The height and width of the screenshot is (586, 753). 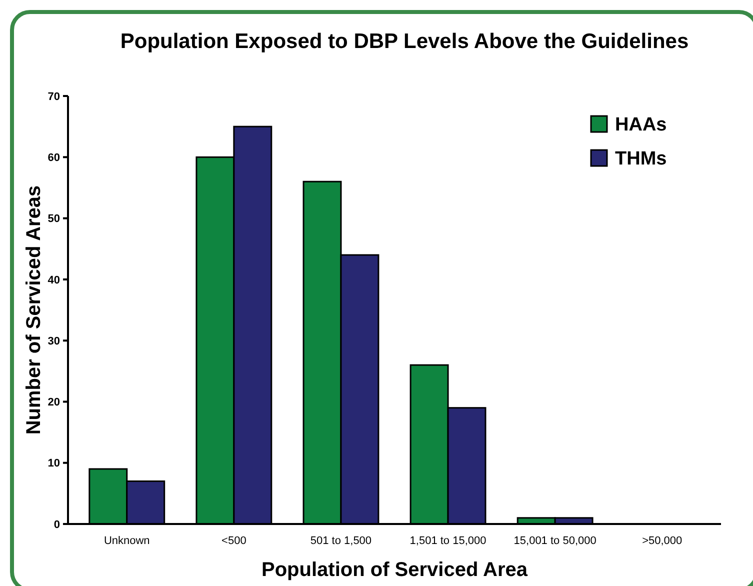 What do you see at coordinates (34, 310) in the screenshot?
I see `y-axis-title: Number of Serviced Areas` at bounding box center [34, 310].